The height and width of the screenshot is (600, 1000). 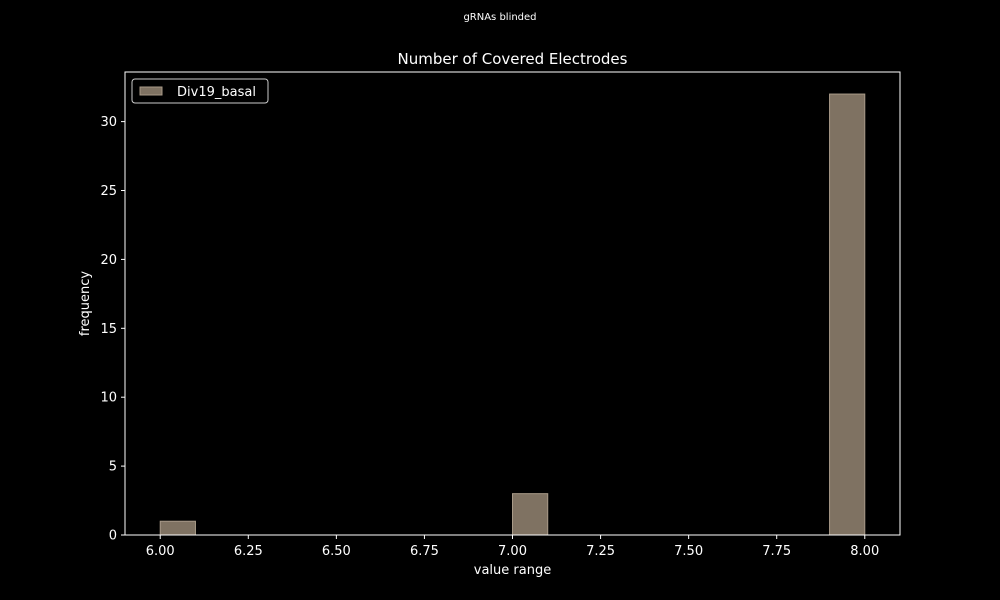 I want to click on y-tick-label: 25, so click(x=108, y=191).